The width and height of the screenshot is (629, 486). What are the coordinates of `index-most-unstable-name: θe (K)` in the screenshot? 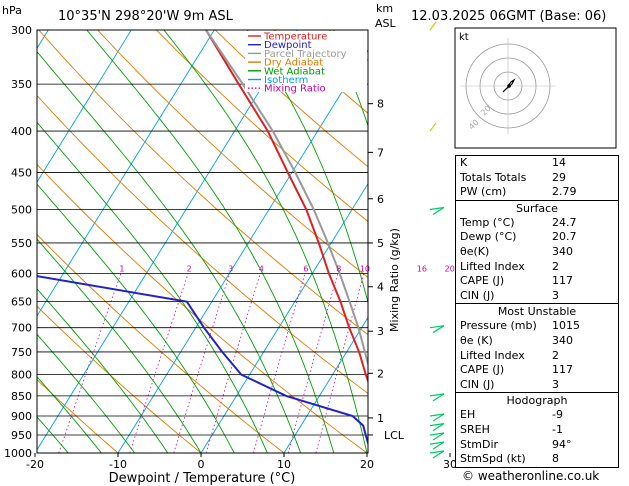 It's located at (476, 340).